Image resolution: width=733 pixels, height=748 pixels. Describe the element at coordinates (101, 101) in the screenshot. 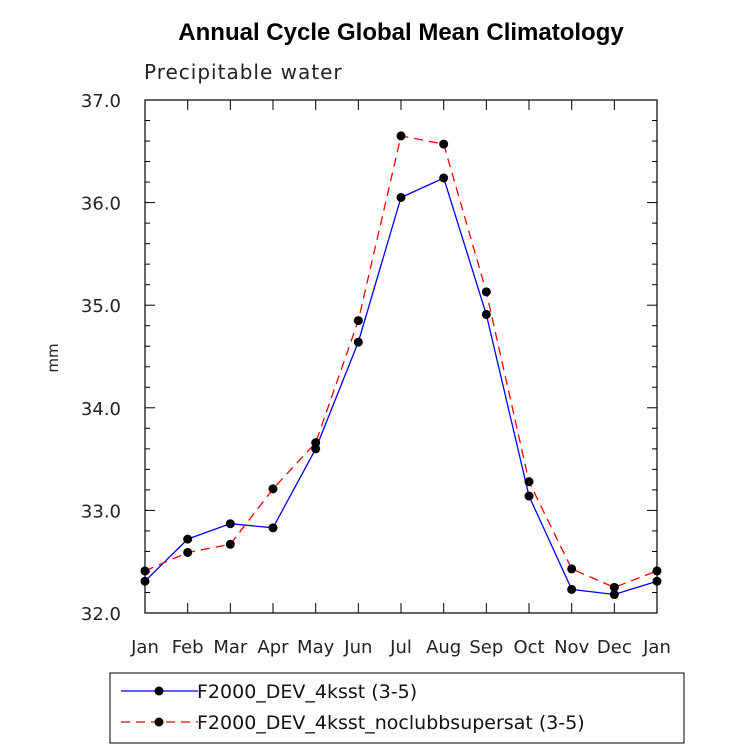

I see `y-tick-label: 37.0` at that location.